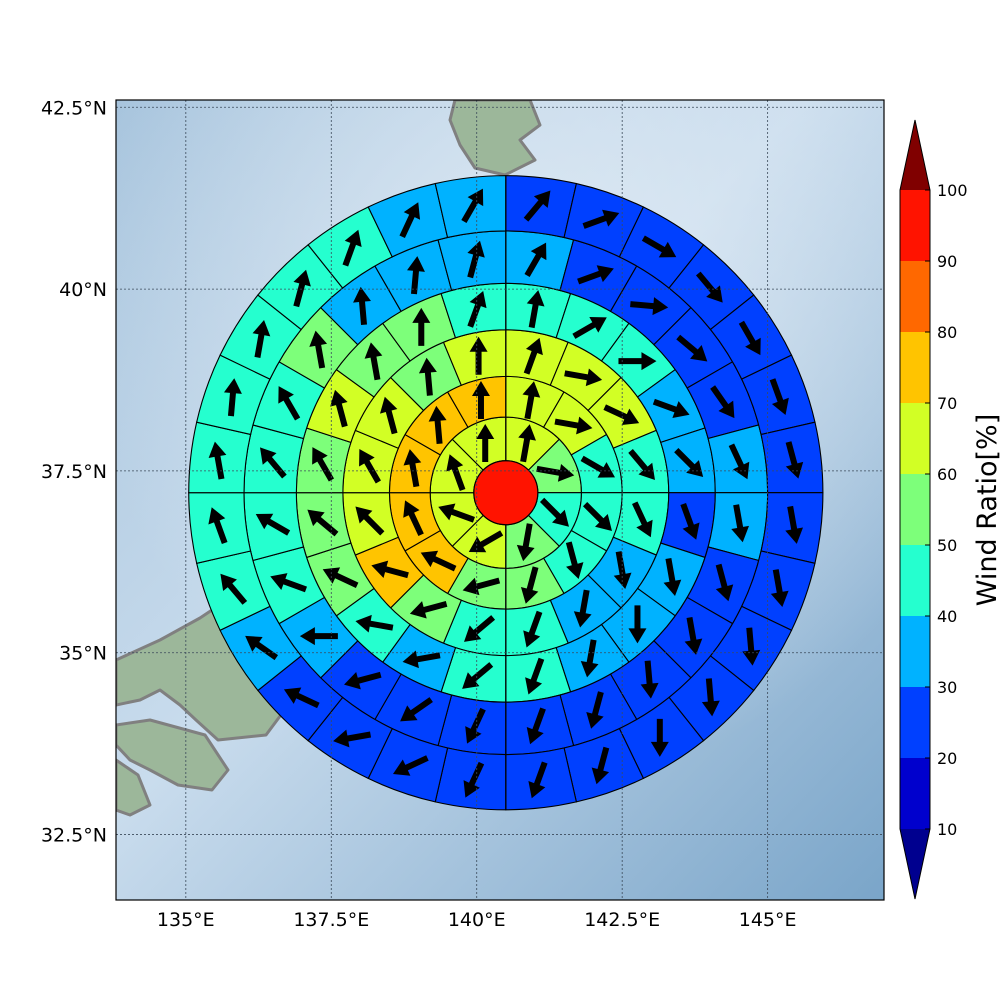 The height and width of the screenshot is (1000, 1000). What do you see at coordinates (915, 155) in the screenshot?
I see `colorbar-over-triangle` at bounding box center [915, 155].